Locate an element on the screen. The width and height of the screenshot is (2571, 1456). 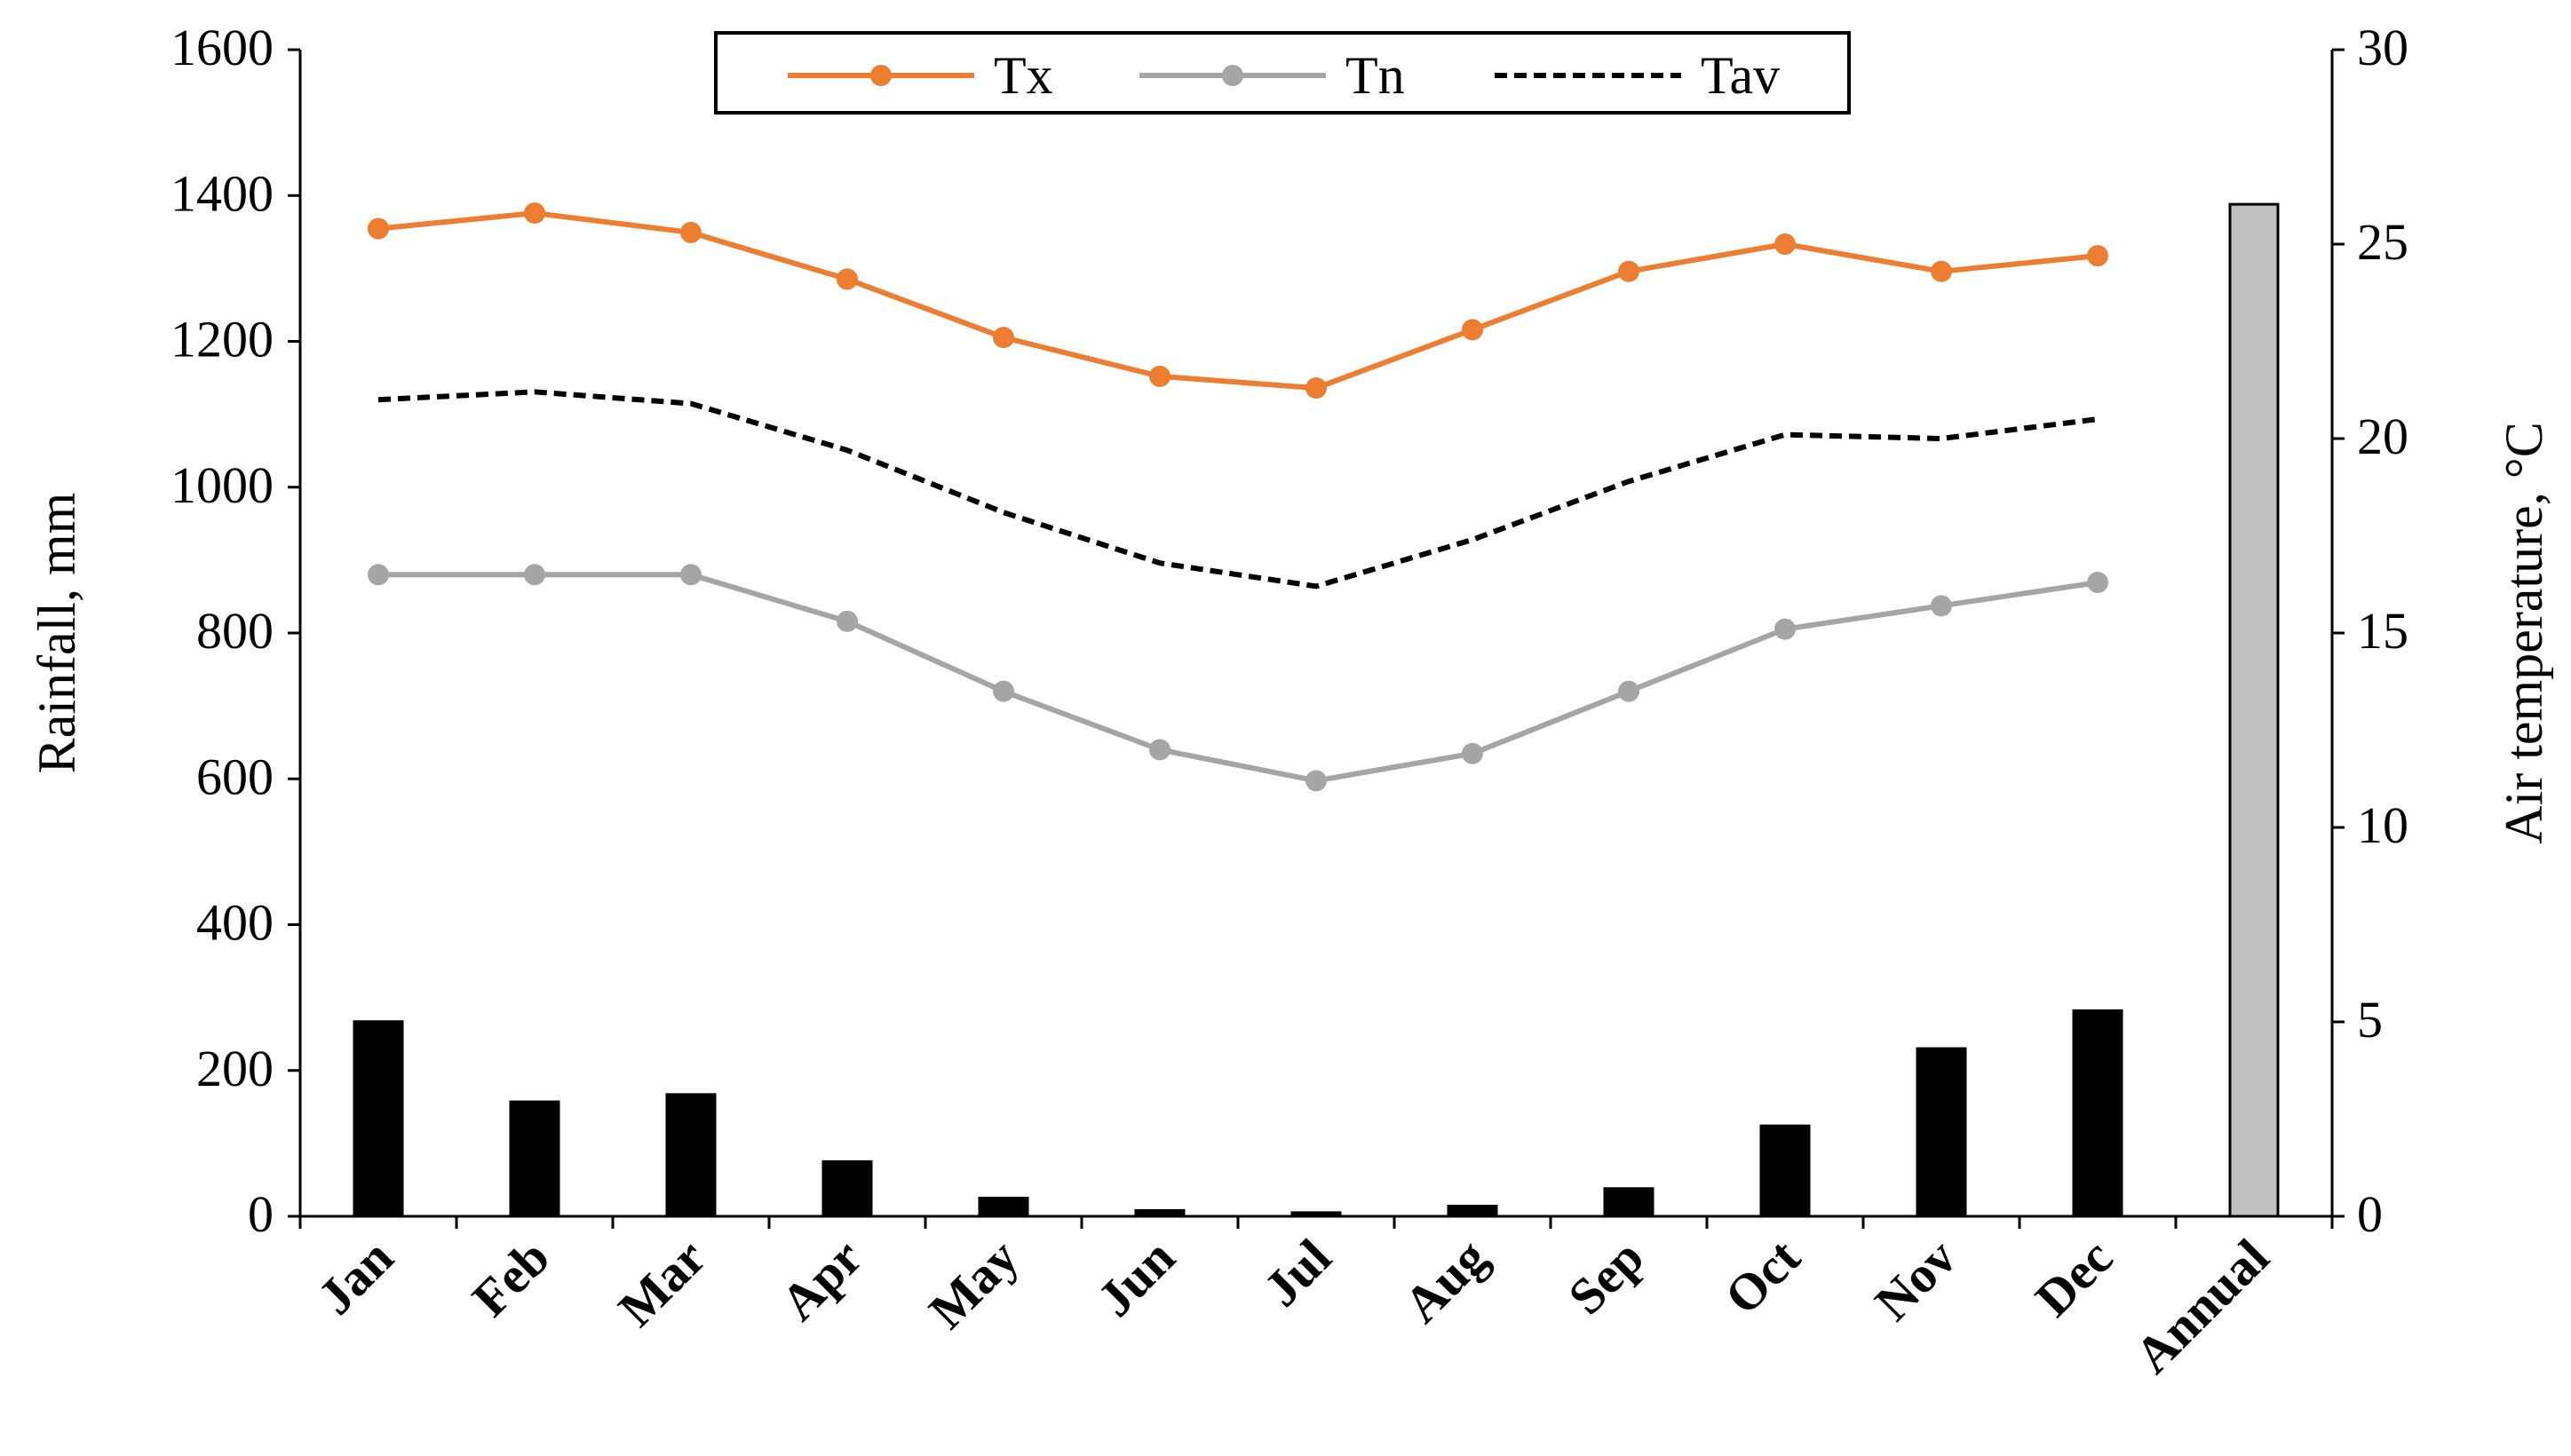
right-tick-label-0: 0 is located at coordinates (2370, 1214).